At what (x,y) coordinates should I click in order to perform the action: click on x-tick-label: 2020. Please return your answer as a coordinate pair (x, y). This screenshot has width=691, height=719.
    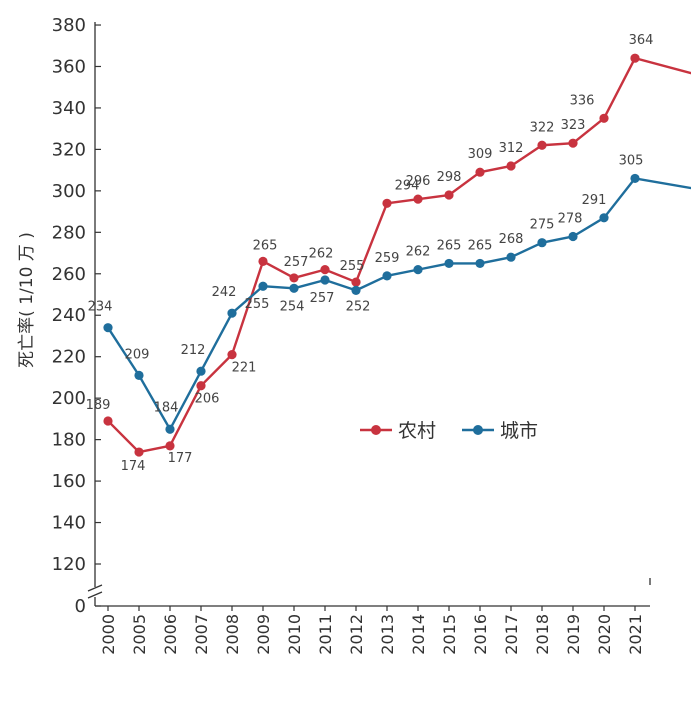
    Looking at the image, I should click on (604, 634).